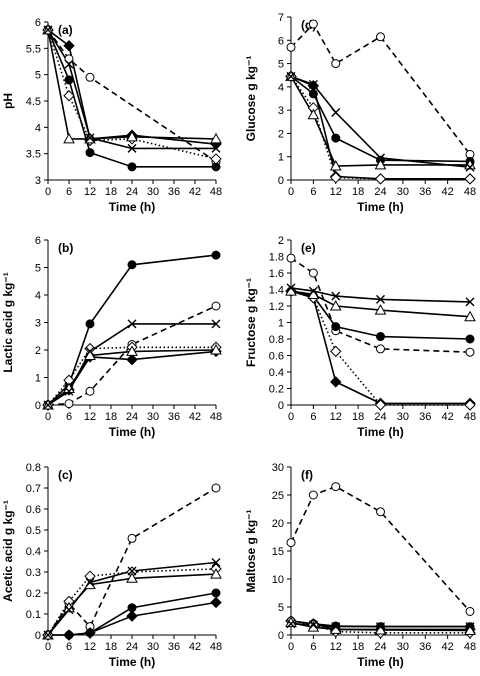 This screenshot has width=480, height=676. What do you see at coordinates (278, 496) in the screenshot?
I see `y-tick-label: 25` at bounding box center [278, 496].